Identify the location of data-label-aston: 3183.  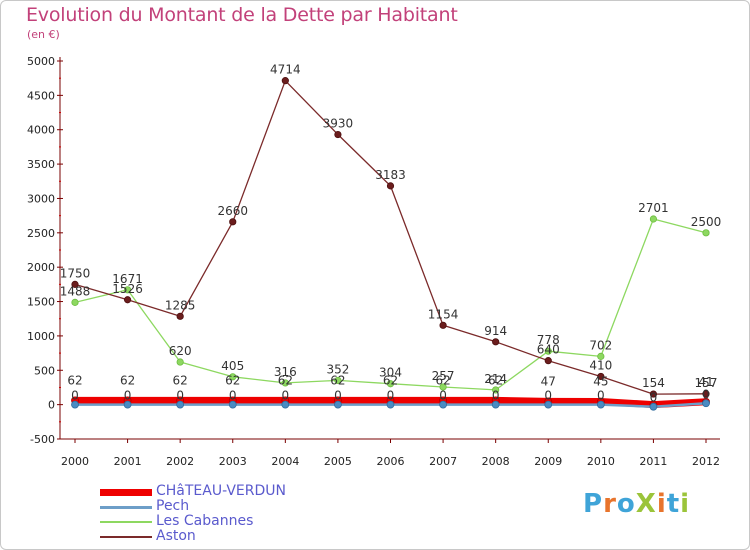
(390, 175).